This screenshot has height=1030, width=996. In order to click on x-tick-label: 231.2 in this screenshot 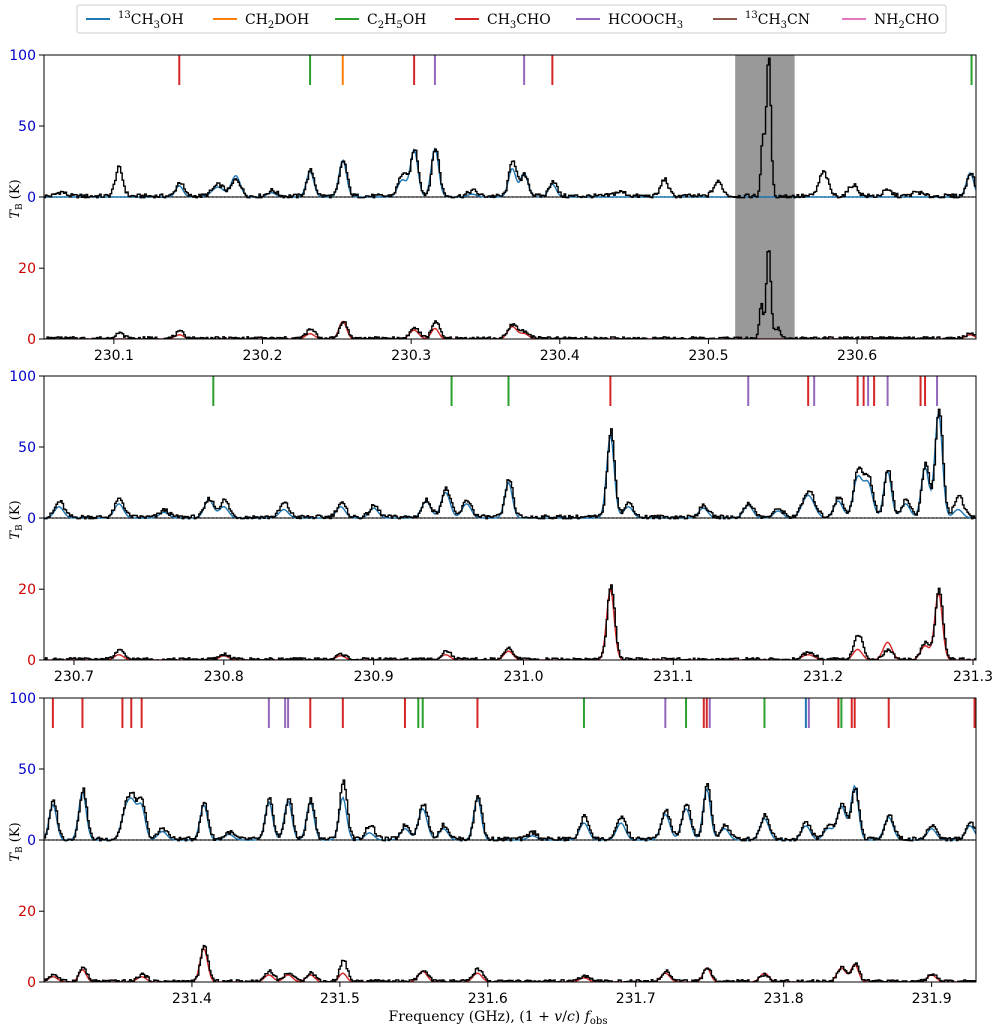, I will do `click(823, 677)`.